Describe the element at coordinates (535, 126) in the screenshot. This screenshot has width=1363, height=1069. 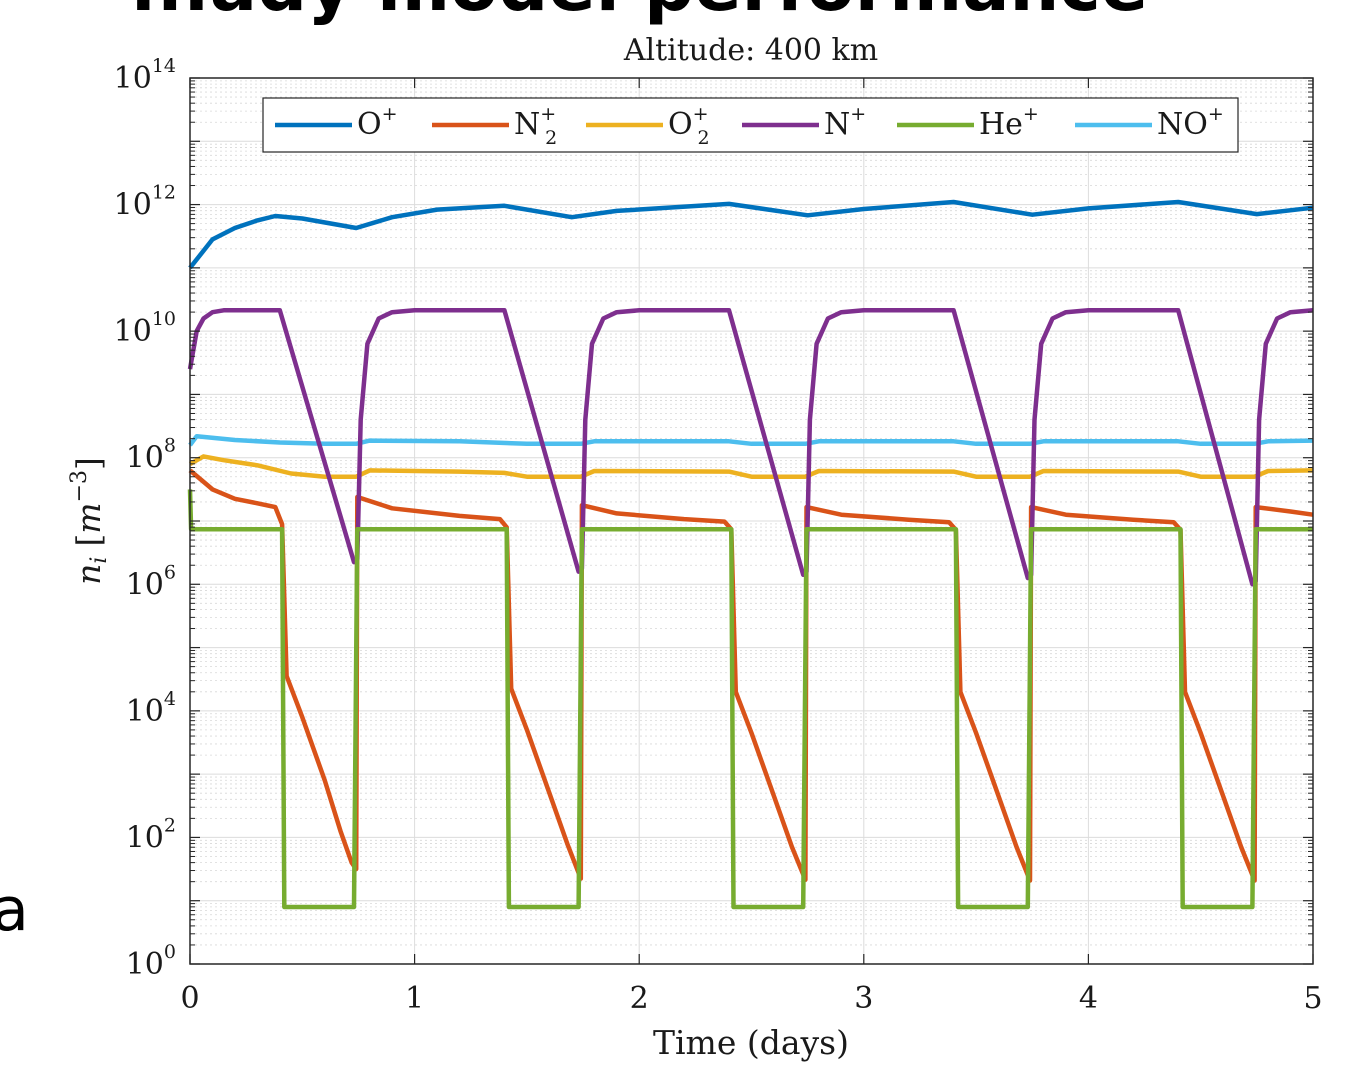
I see `legend-label-N2plus: N+ 2` at that location.